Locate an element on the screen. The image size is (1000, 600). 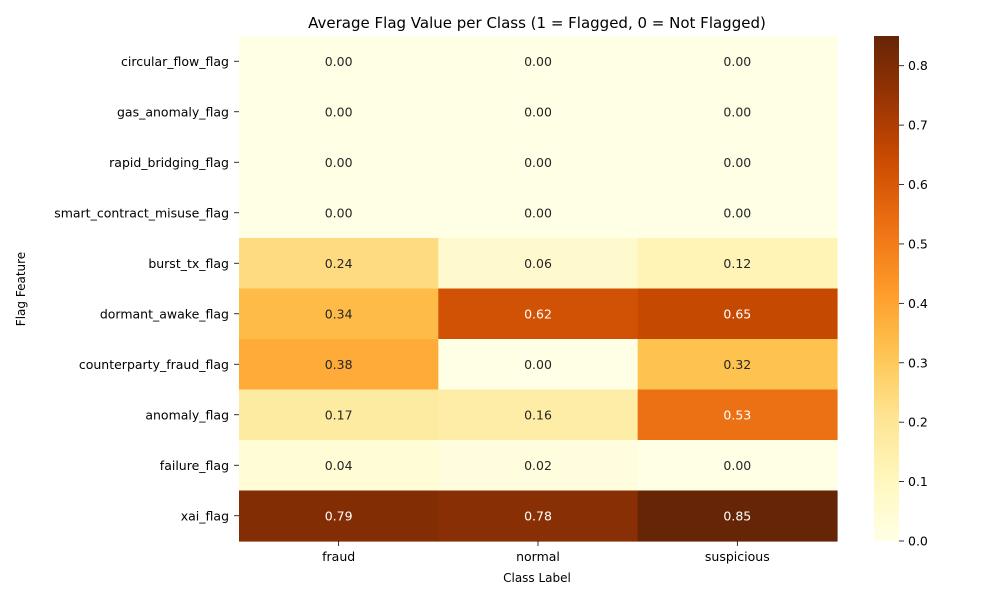
colorbar-bar is located at coordinates (886, 288).